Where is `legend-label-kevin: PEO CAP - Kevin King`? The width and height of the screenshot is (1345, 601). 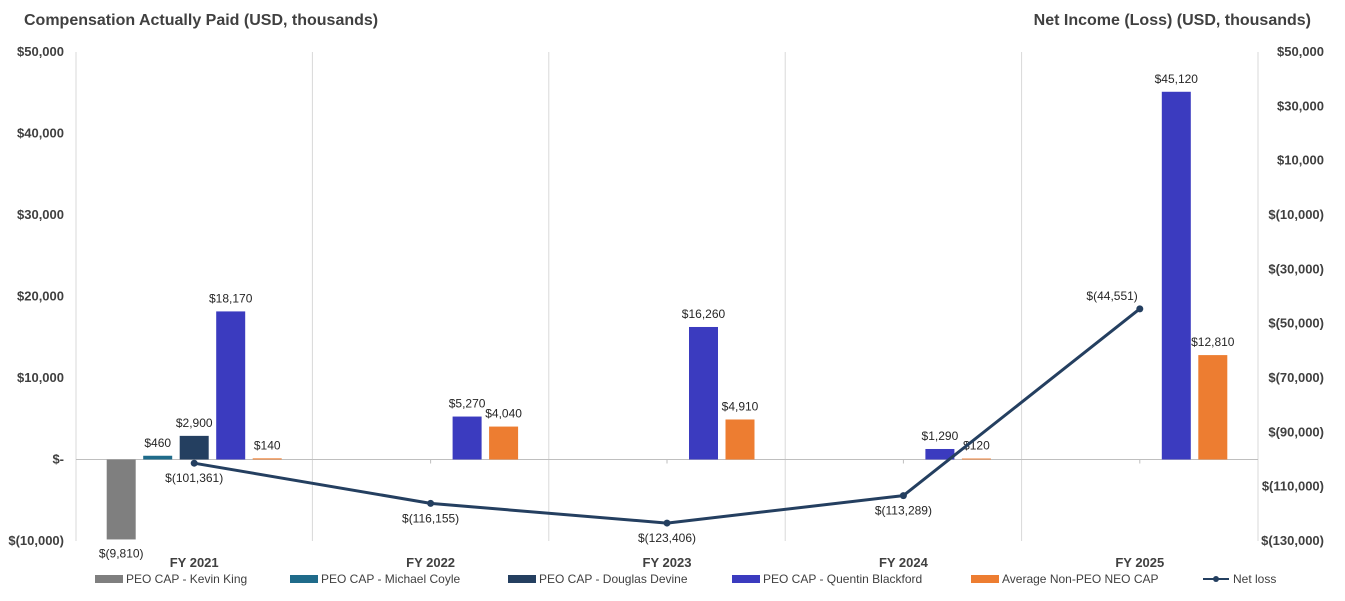 legend-label-kevin: PEO CAP - Kevin King is located at coordinates (187, 579).